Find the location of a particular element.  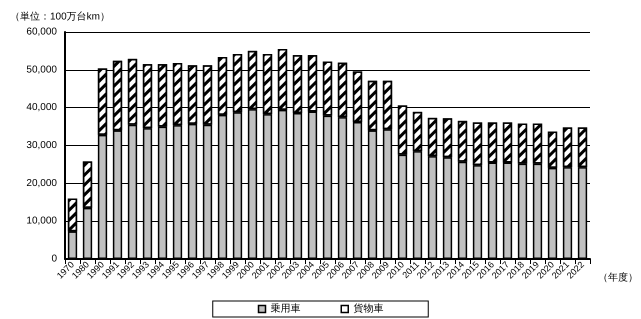

y-tick-label: 30,000 is located at coordinates (42, 145).